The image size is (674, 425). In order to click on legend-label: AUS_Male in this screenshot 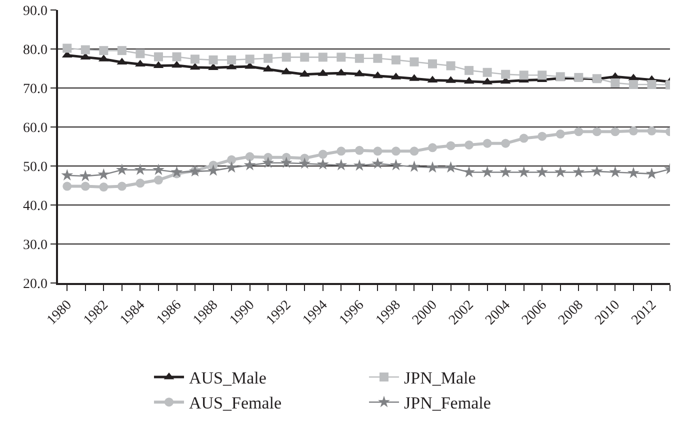, I will do `click(227, 378)`.